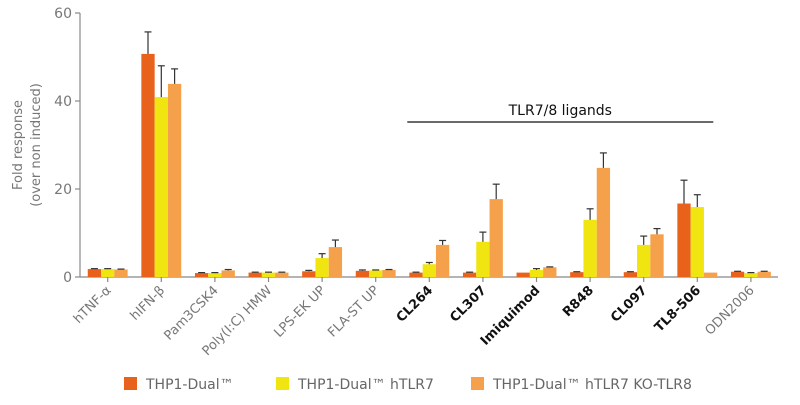 This screenshot has width=800, height=405. I want to click on x-tick-label: ODN2006, so click(730, 310).